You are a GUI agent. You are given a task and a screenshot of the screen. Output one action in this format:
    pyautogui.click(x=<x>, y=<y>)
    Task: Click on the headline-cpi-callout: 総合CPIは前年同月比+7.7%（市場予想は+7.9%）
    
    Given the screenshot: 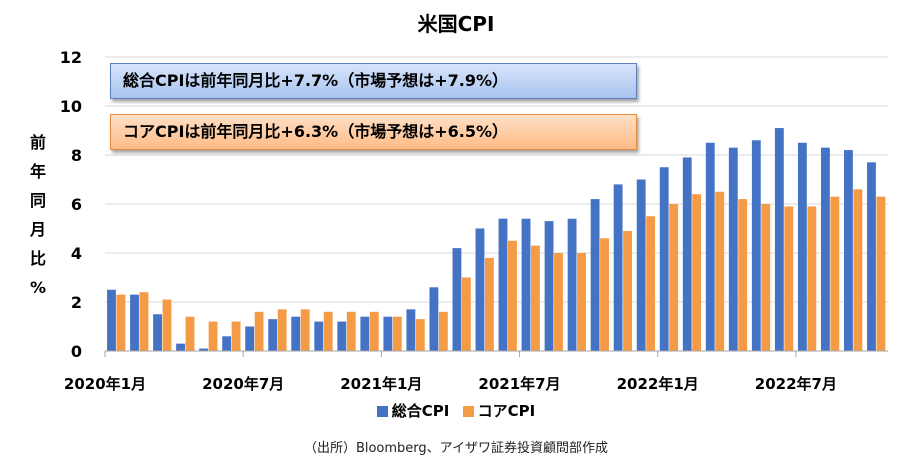 What is the action you would take?
    pyautogui.click(x=373, y=81)
    